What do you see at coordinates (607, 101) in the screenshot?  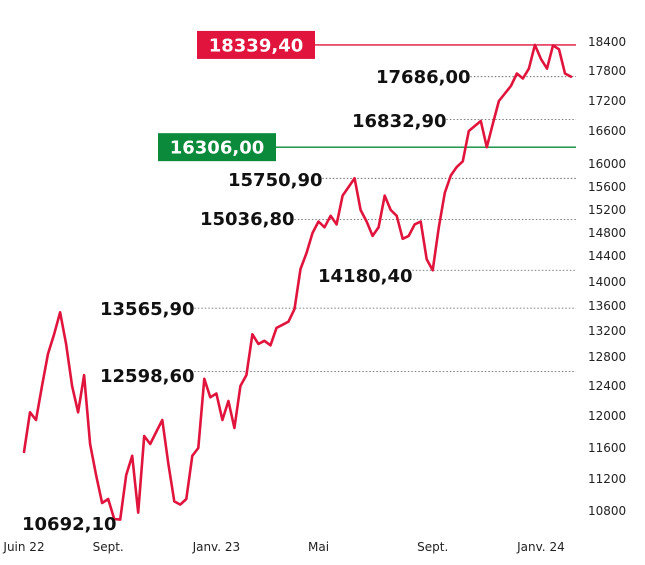 I see `y-tick-label: 17200` at bounding box center [607, 101].